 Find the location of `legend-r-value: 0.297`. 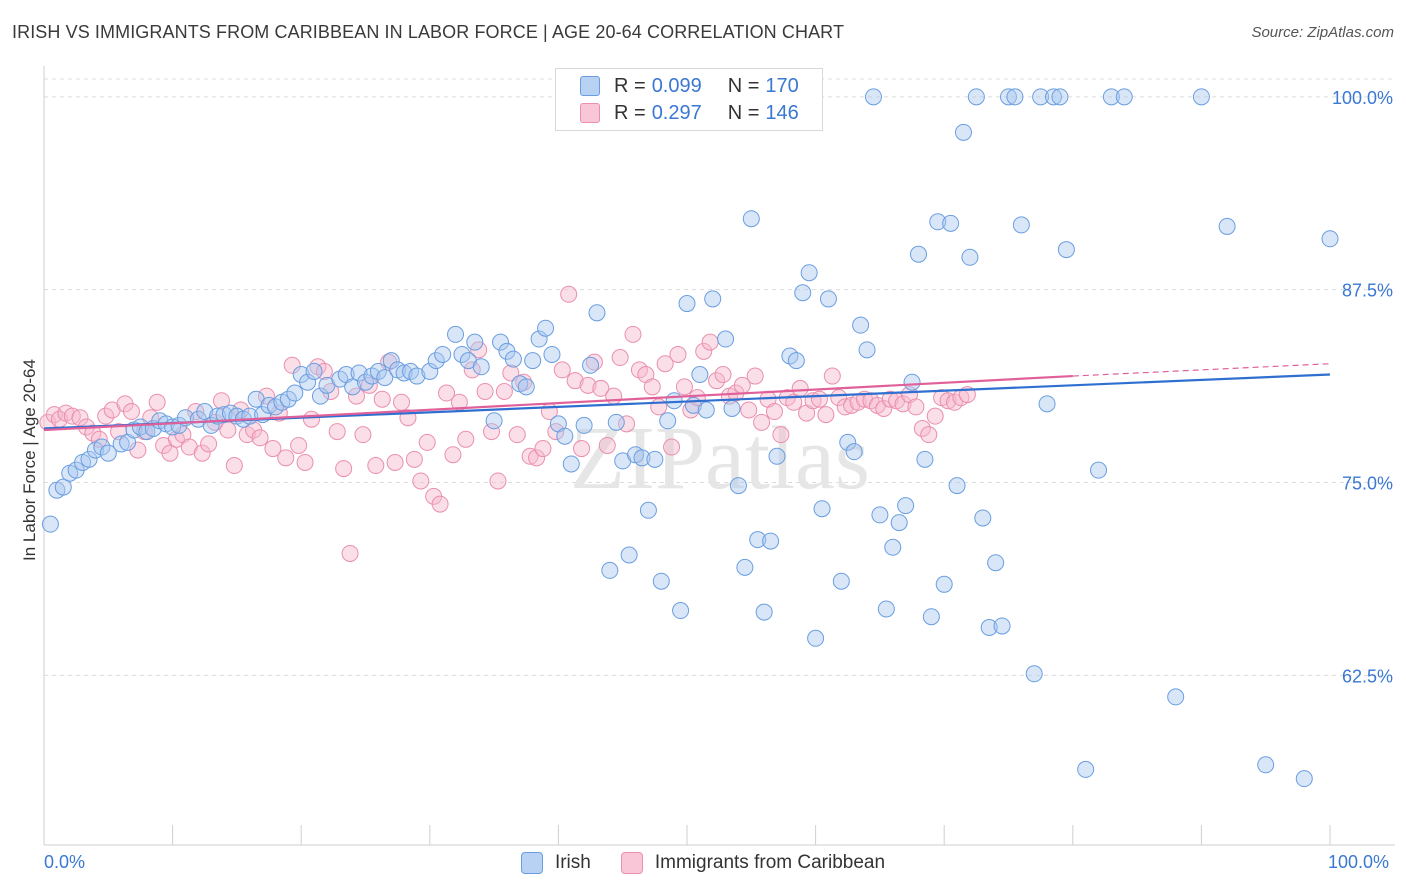

legend-r-value: 0.297 is located at coordinates (676, 112).